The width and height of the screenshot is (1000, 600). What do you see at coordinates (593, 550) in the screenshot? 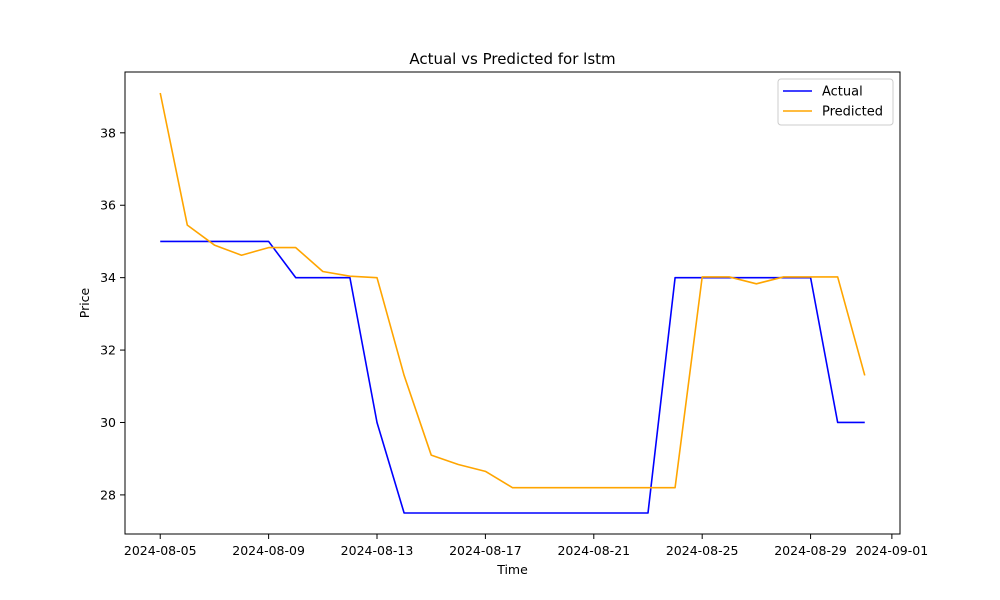
I see `x-tick-label: 2024-08-21` at bounding box center [593, 550].